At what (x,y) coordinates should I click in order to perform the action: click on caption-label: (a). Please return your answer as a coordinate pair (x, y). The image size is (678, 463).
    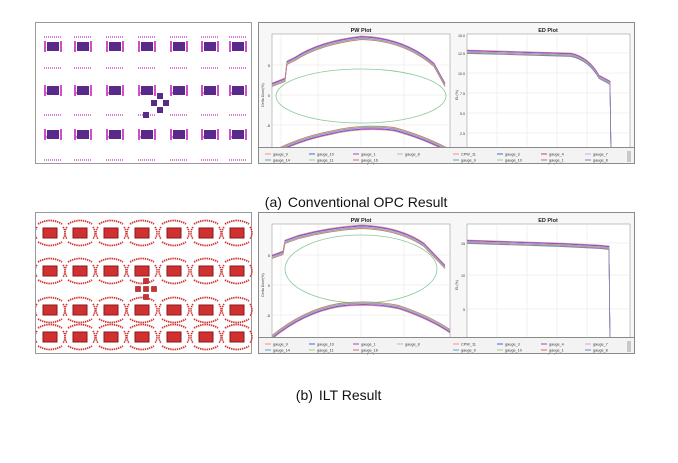
    Looking at the image, I should click on (273, 202).